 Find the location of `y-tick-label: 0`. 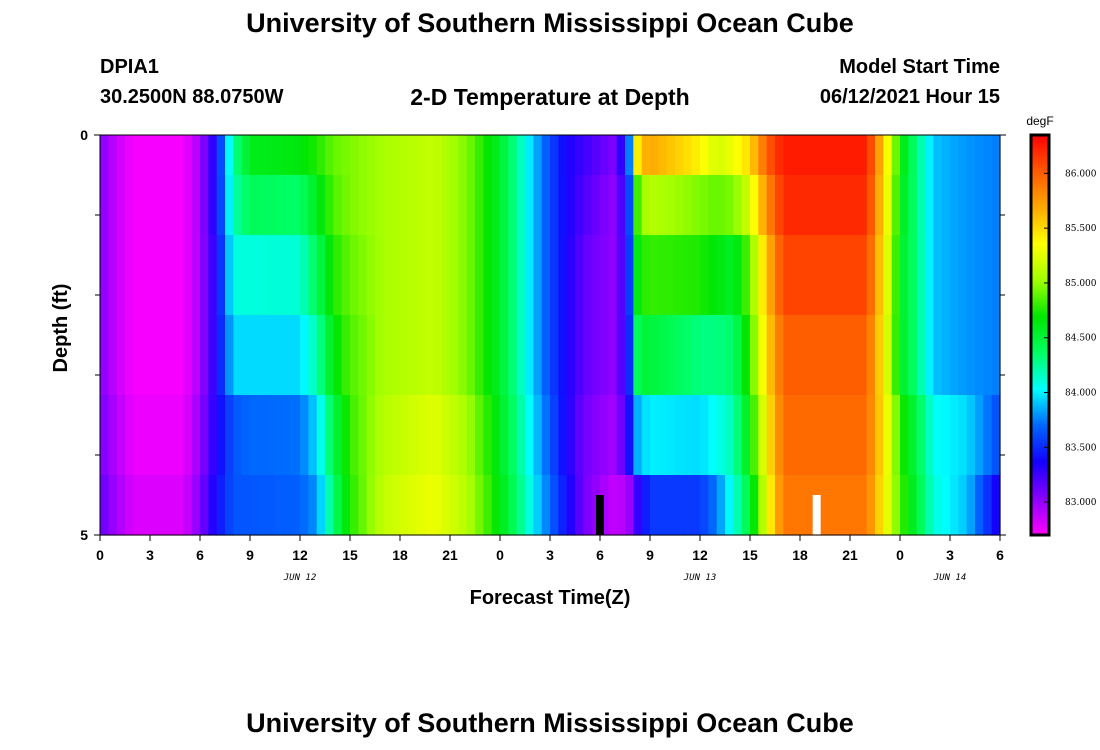

y-tick-label: 0 is located at coordinates (84, 135).